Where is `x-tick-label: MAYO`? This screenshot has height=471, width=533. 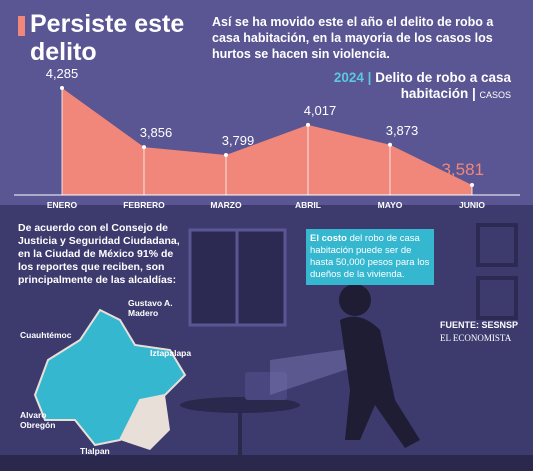 x-tick-label: MAYO is located at coordinates (390, 205).